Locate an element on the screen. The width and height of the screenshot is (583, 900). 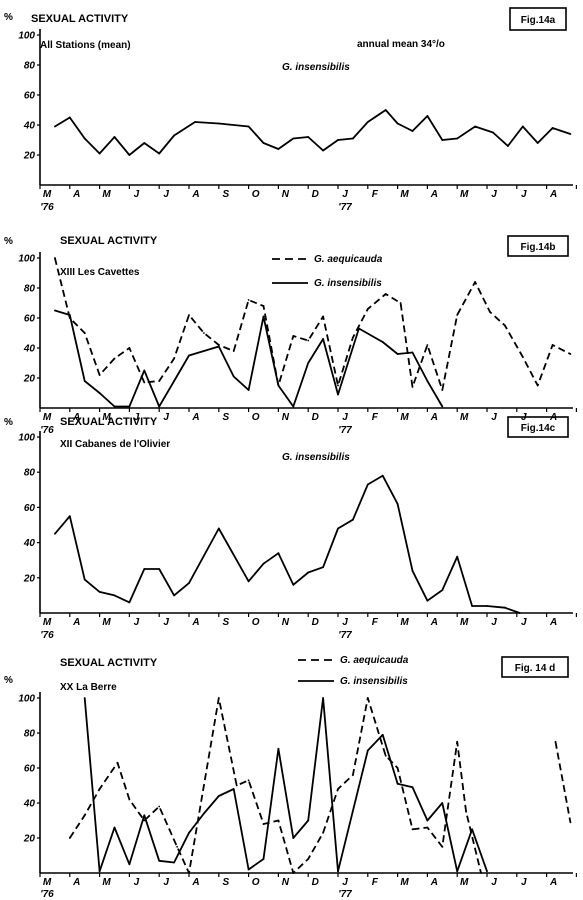
figure-label: Fig.14c is located at coordinates (538, 428).